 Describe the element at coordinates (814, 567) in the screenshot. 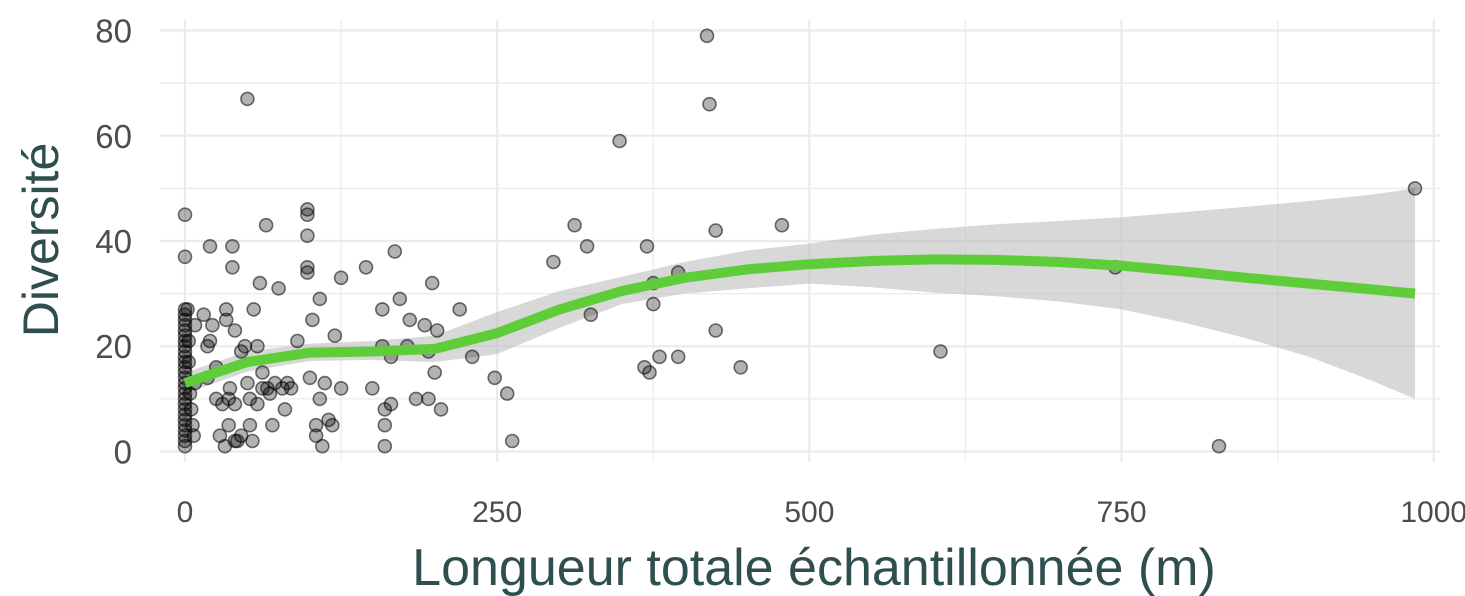

I see `x-axis-title: Longueur totale échantillonnée (m)` at that location.